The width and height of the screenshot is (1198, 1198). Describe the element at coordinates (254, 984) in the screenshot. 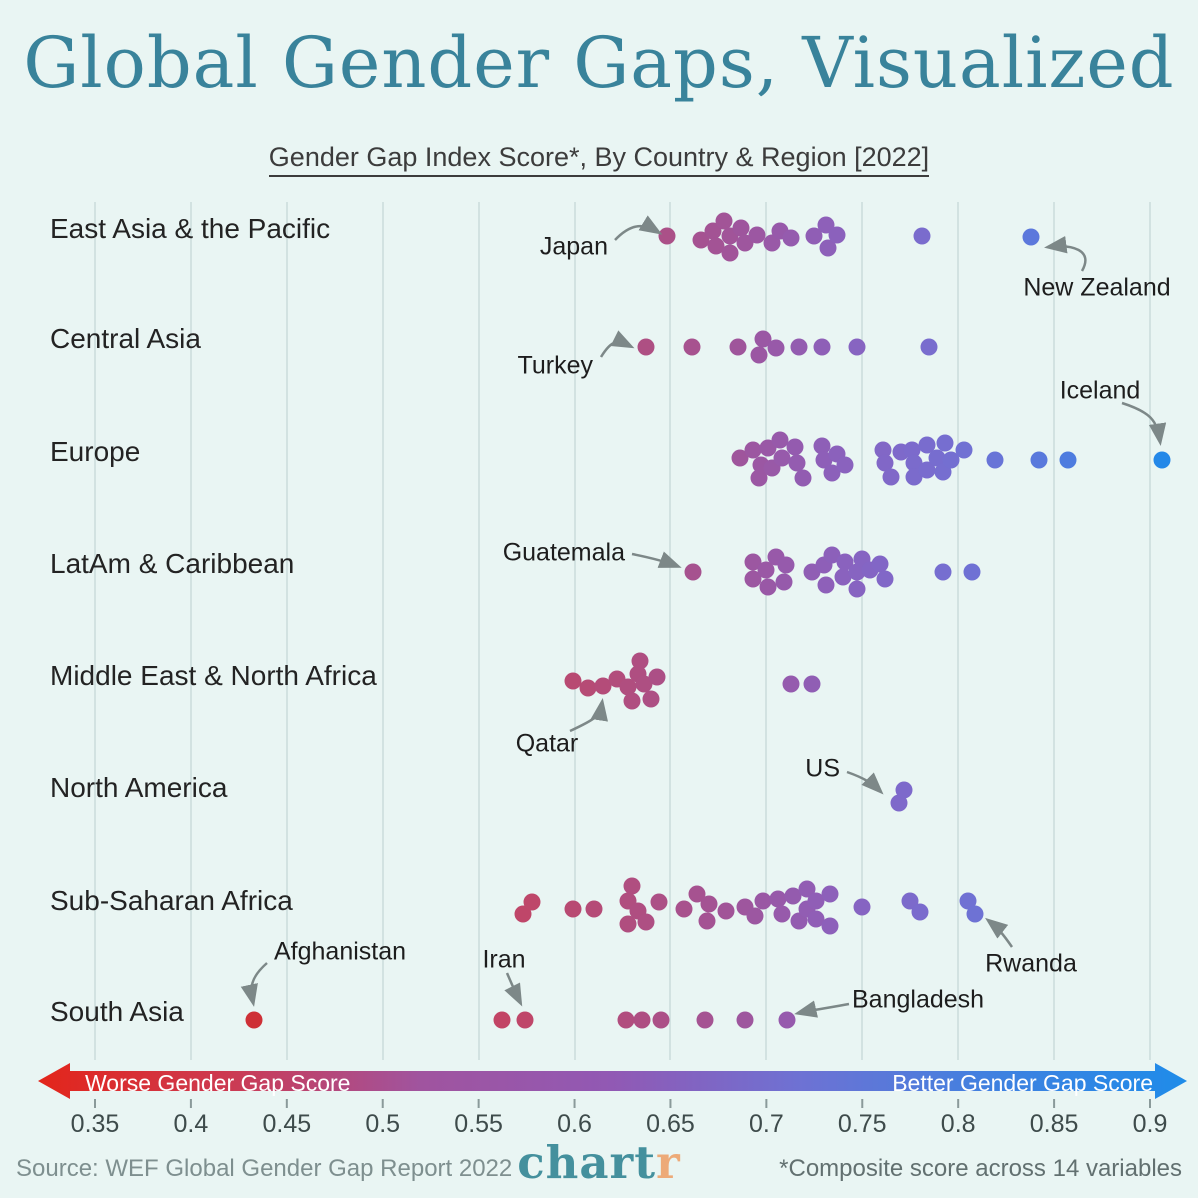

I see `annotation-arrow-afghanistan` at that location.